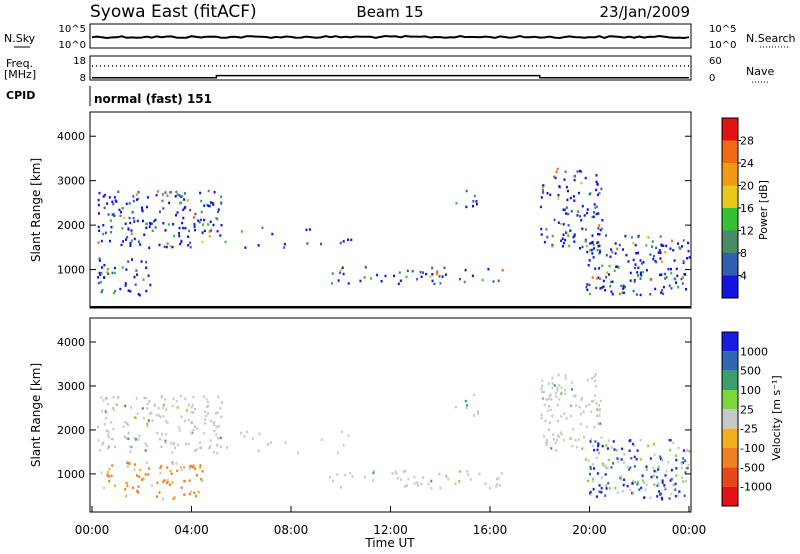  I want to click on power-ytick-label: 4000, so click(71, 136).